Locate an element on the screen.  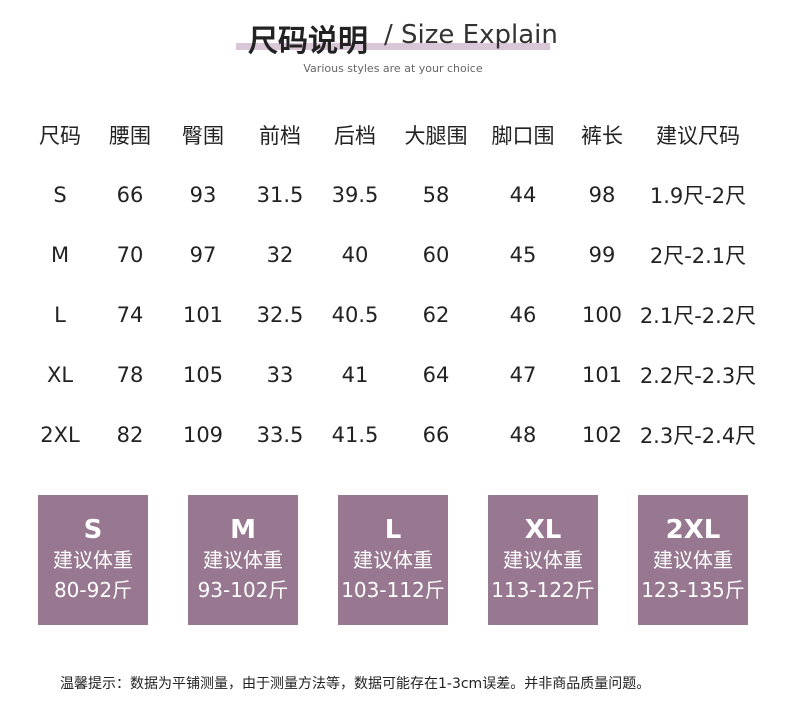
size-card: L 建议体重 103-112斤 is located at coordinates (393, 560).